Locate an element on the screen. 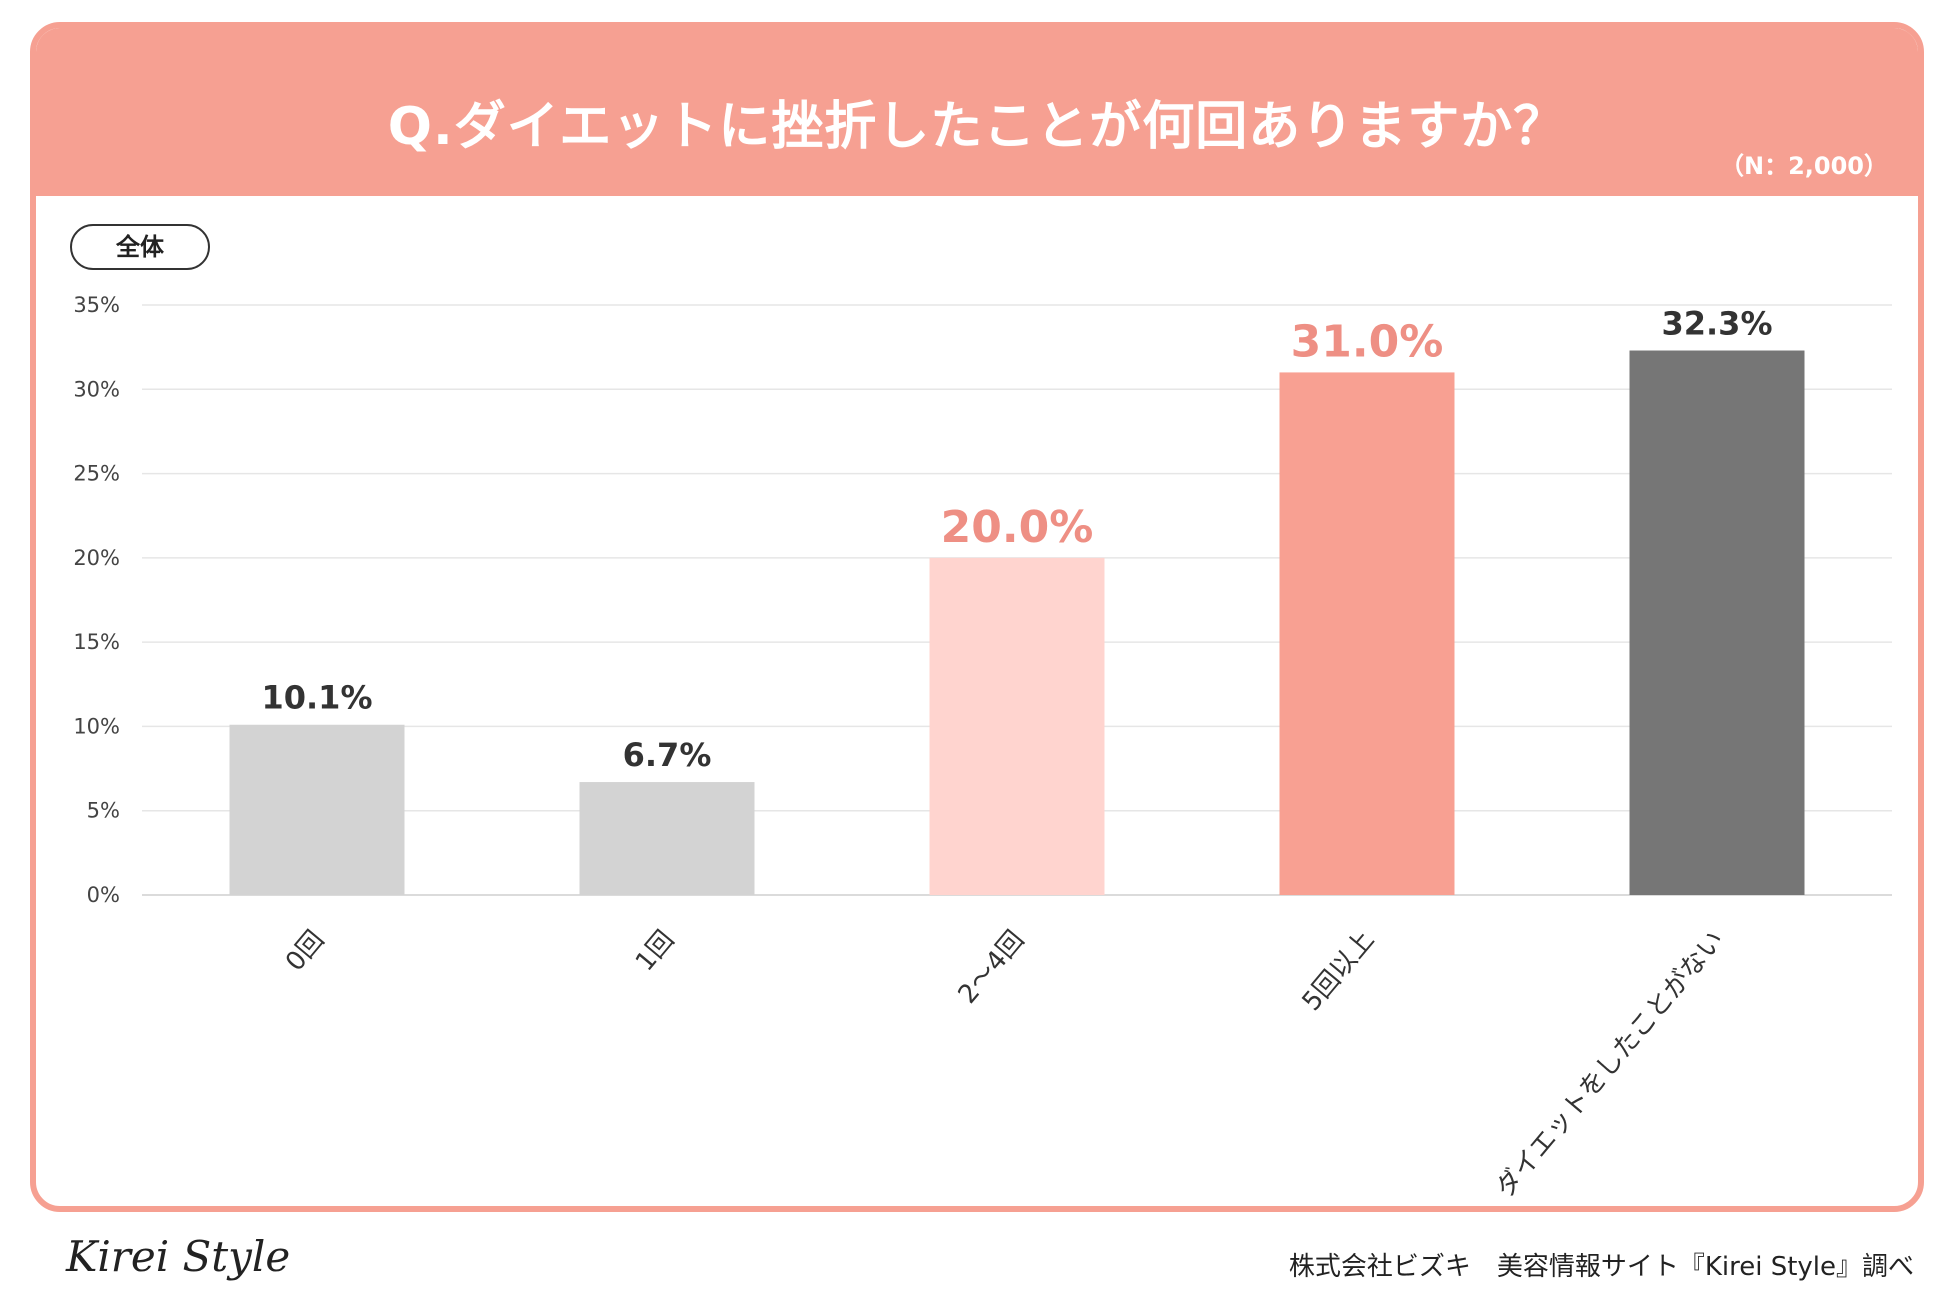 This screenshot has width=1950, height=1300. y-tick-label: 0% is located at coordinates (103, 895).